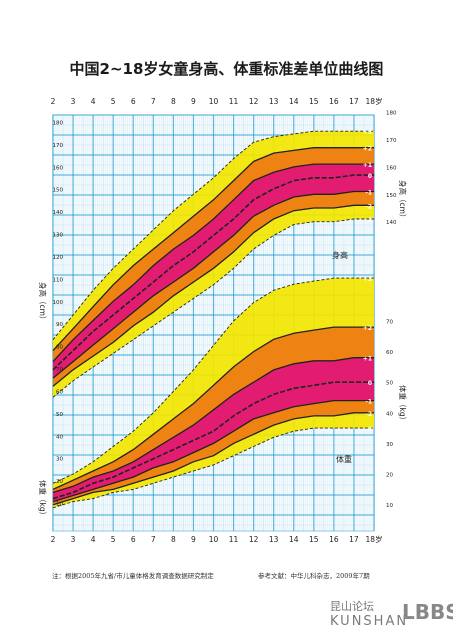 Image resolution: width=453 pixels, height=640 pixels. I want to click on footnote-reference: 参考文献：中华儿科杂志，2009年7期, so click(314, 576).